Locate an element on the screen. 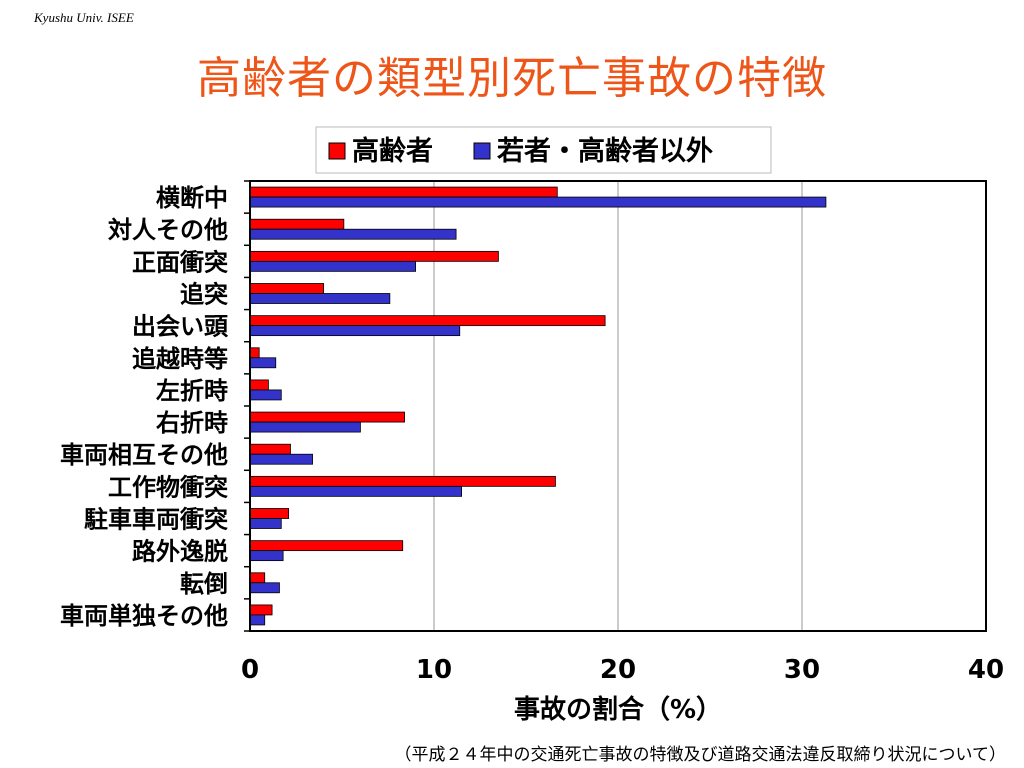 The width and height of the screenshot is (1024, 768). legend-item-others: 若者・高齢者以外 is located at coordinates (593, 151).